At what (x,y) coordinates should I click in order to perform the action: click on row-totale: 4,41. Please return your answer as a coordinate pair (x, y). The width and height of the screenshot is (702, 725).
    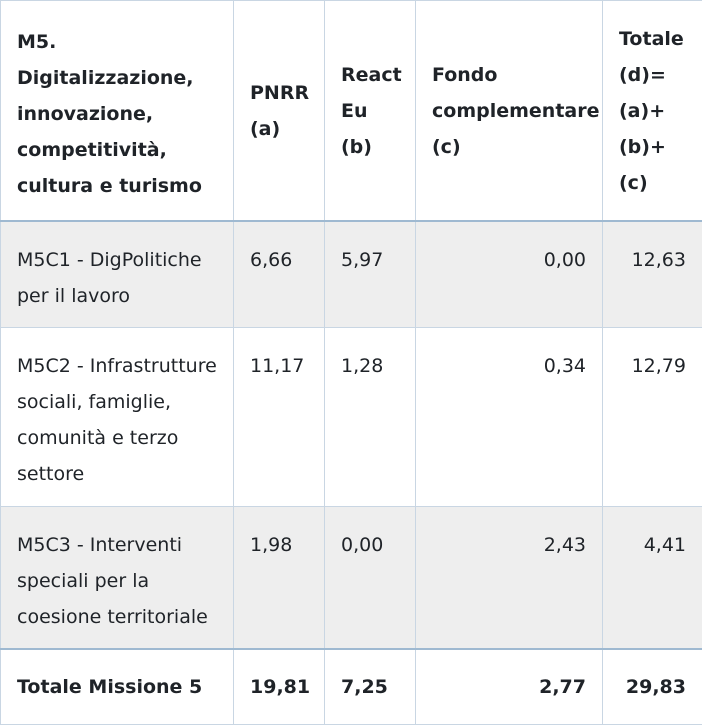
    Looking at the image, I should click on (652, 577).